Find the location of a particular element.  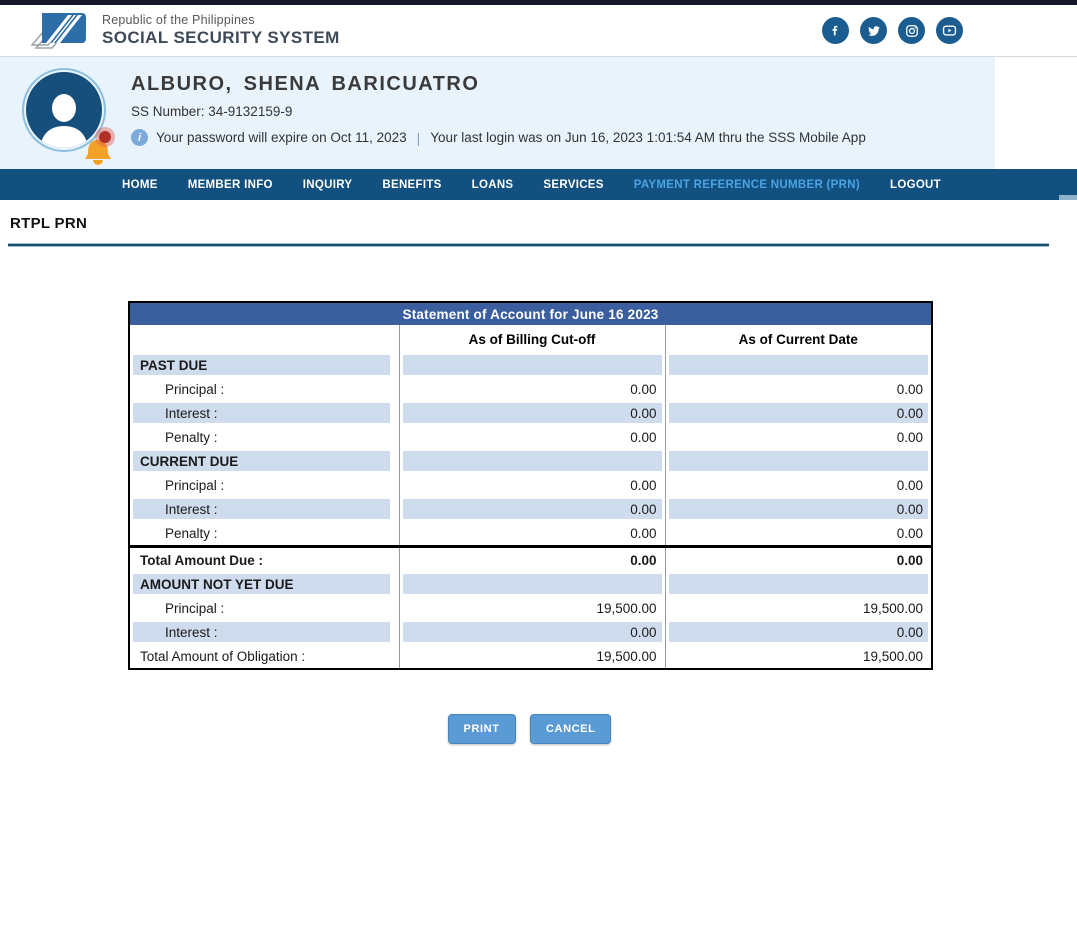

instagram-icon is located at coordinates (911, 30).